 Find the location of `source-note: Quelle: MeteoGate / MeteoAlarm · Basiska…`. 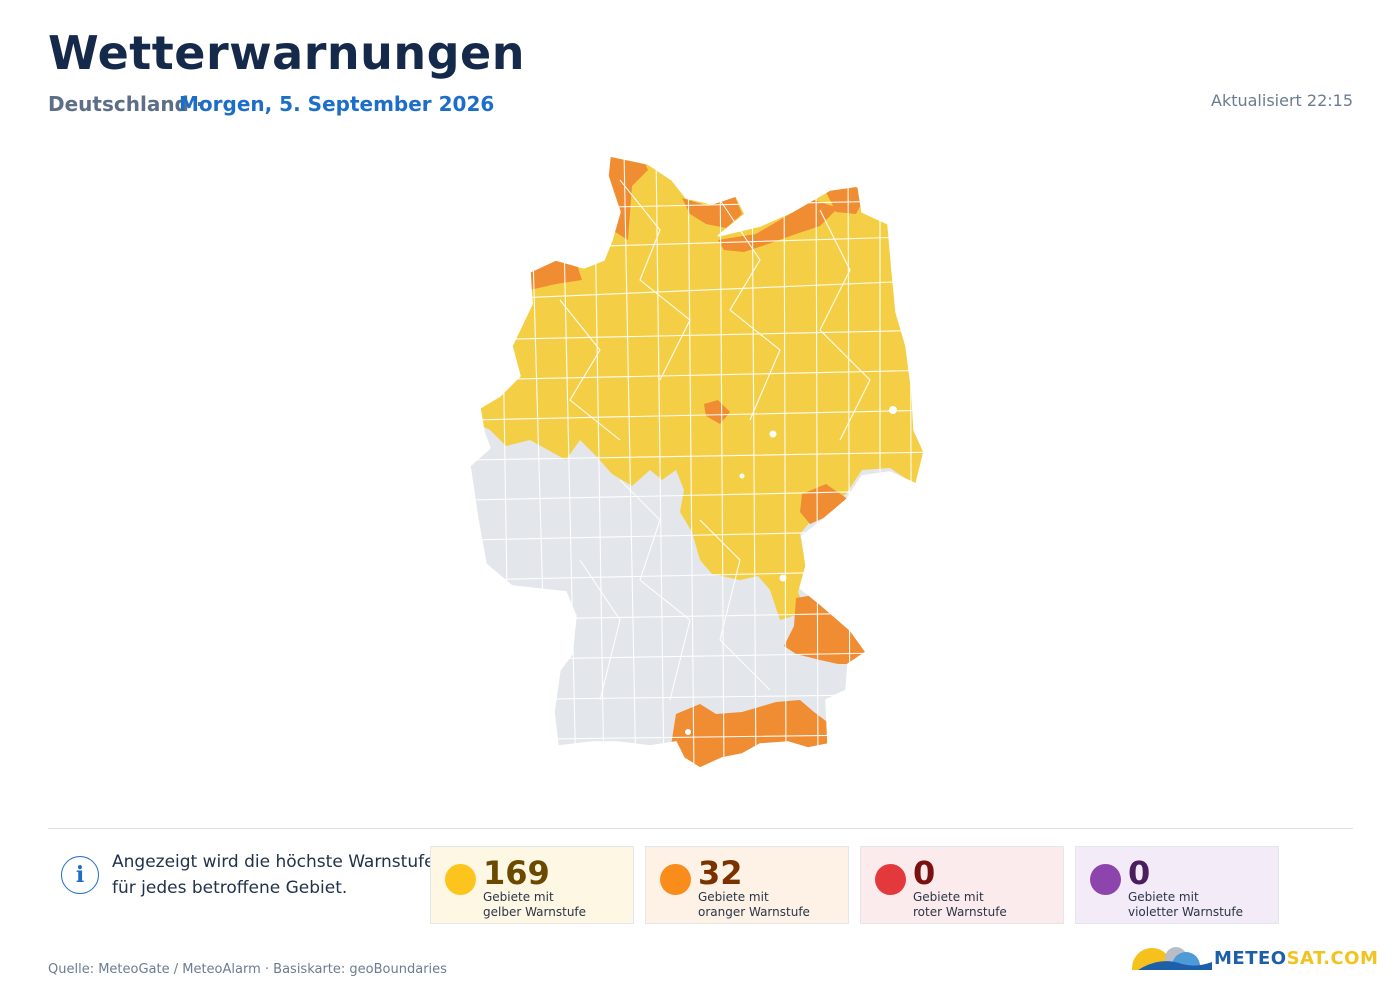

source-note: Quelle: MeteoGate / MeteoAlarm · Basiska… is located at coordinates (247, 969).